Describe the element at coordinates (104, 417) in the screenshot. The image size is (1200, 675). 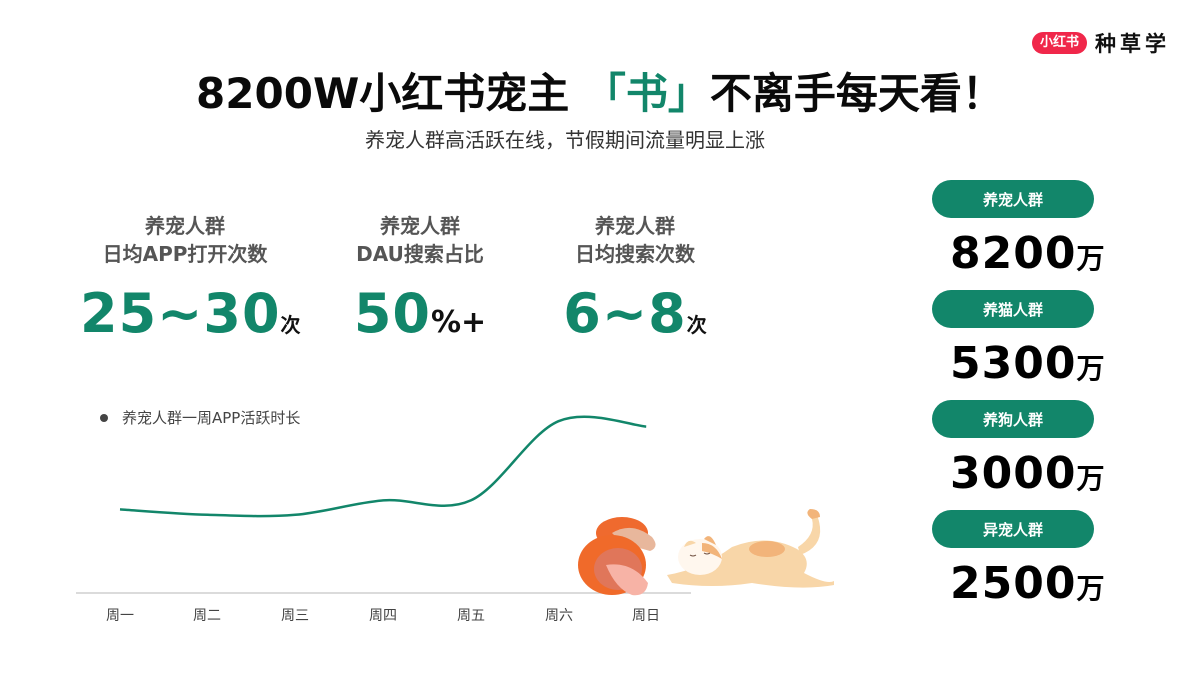
I see `legend-dot-icon` at that location.